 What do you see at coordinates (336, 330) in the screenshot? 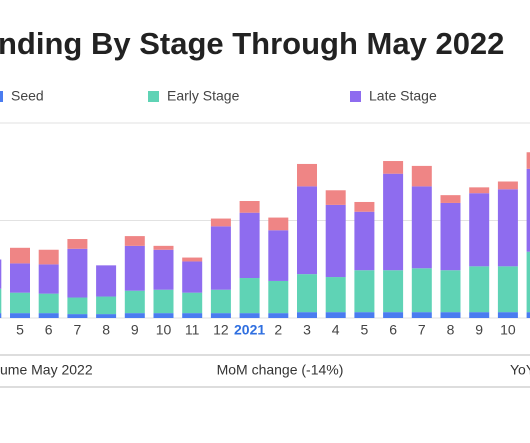
I see `x-tick-label: 4` at bounding box center [336, 330].